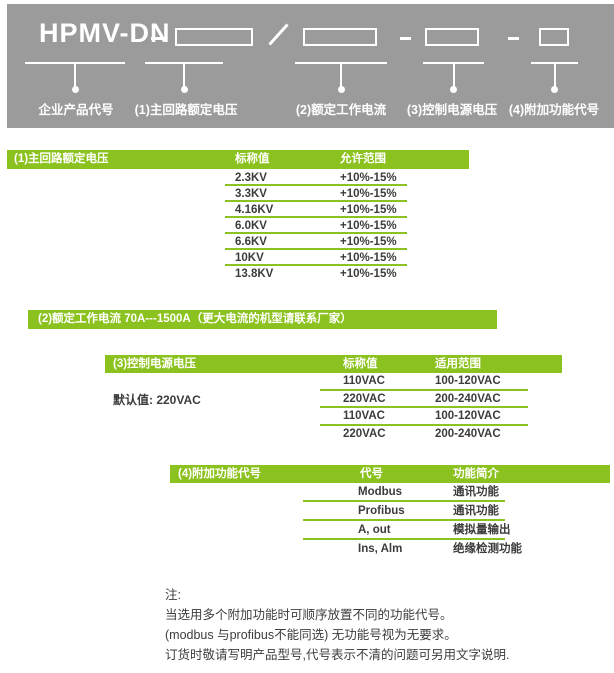  I want to click on table-row: 3.3KV +10%-15%, so click(307, 194).